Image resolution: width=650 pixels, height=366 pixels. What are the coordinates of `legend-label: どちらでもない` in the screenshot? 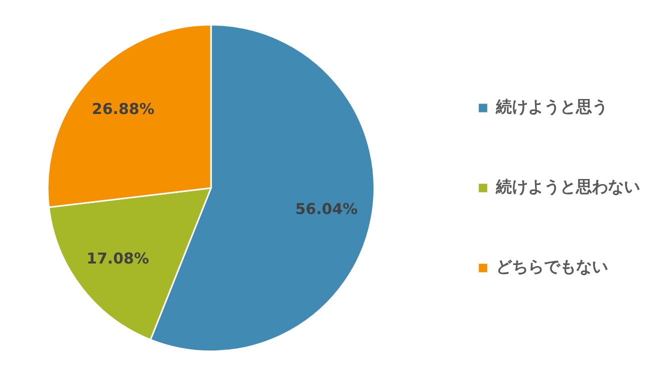 It's located at (552, 266).